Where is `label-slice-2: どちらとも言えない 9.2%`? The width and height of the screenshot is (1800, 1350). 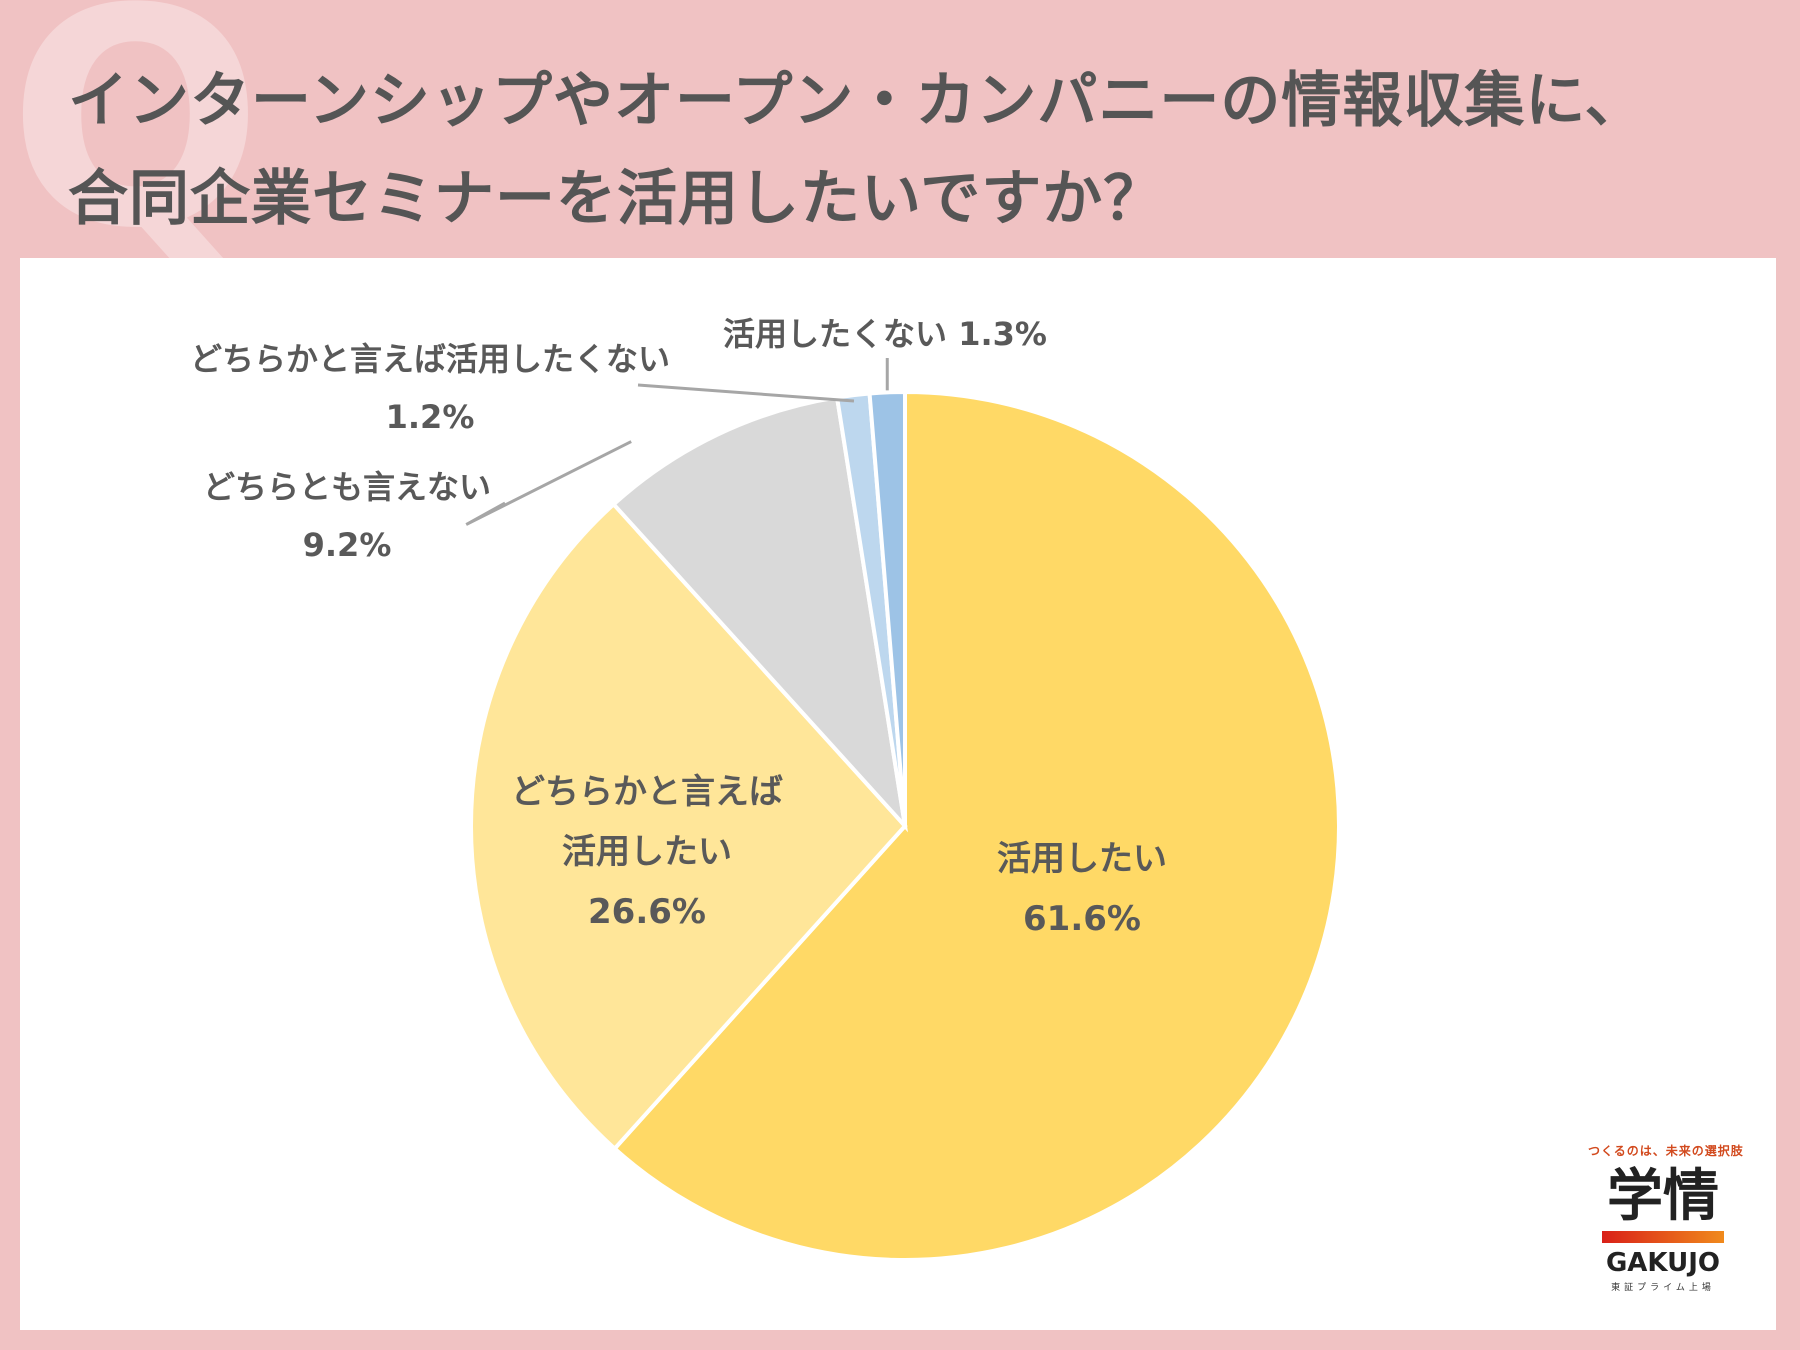 label-slice-2: どちらとも言えない 9.2% is located at coordinates (347, 516).